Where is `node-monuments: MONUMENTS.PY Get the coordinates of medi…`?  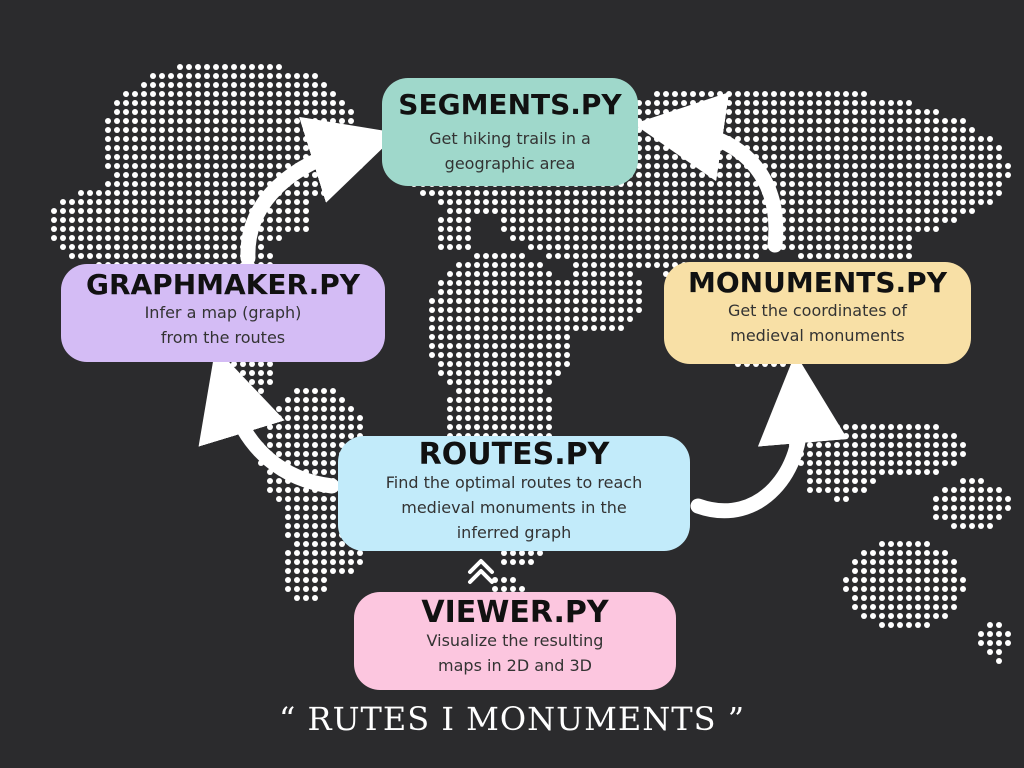
node-monuments: MONUMENTS.PY Get the coordinates of medi… is located at coordinates (817, 313).